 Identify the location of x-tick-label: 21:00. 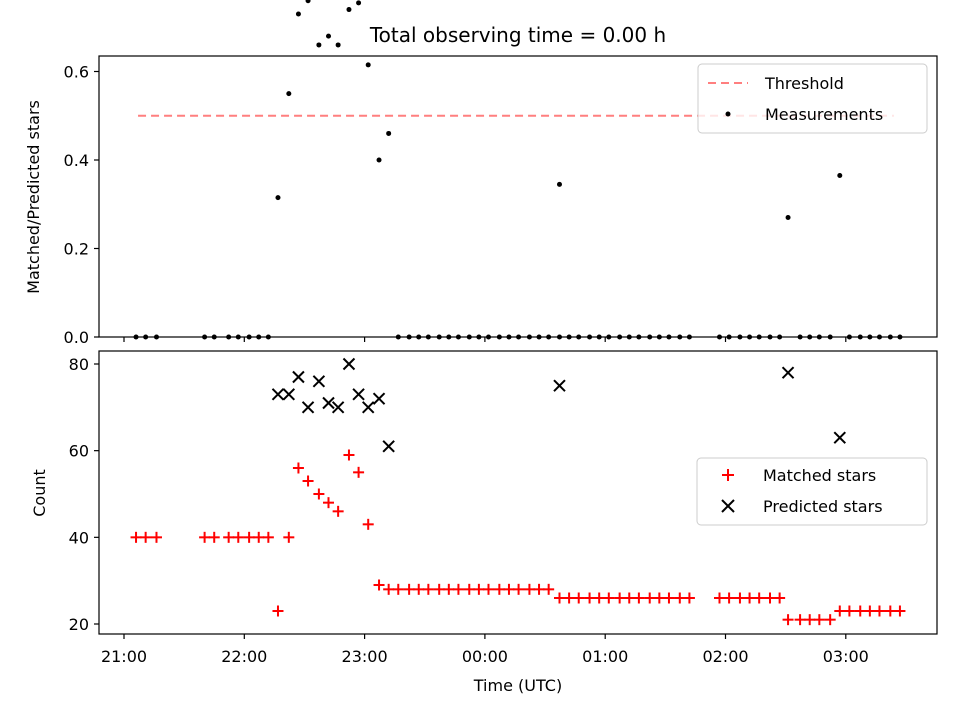
(124, 656).